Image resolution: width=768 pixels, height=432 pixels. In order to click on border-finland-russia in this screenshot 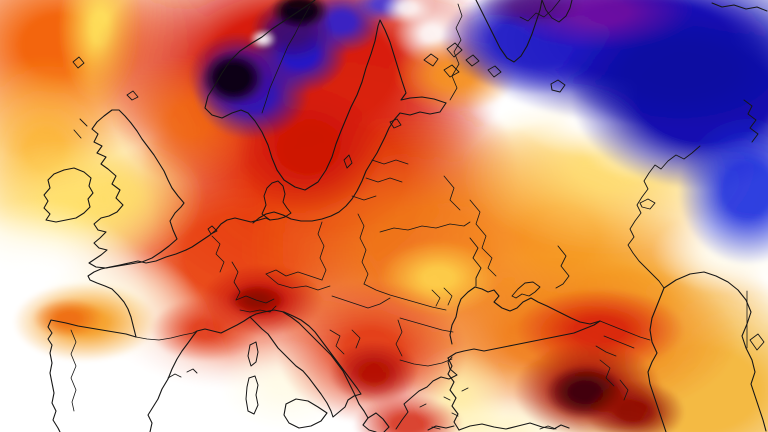, I will do `click(456, 52)`.